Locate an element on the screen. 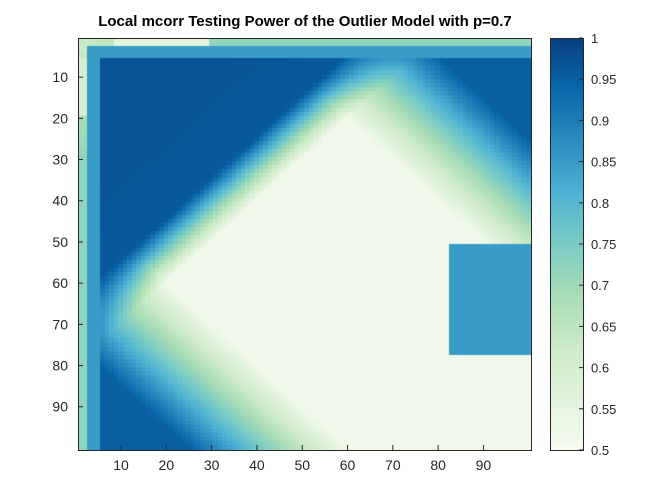 The image size is (672, 504). y-tick-label: 10 is located at coordinates (60, 77).